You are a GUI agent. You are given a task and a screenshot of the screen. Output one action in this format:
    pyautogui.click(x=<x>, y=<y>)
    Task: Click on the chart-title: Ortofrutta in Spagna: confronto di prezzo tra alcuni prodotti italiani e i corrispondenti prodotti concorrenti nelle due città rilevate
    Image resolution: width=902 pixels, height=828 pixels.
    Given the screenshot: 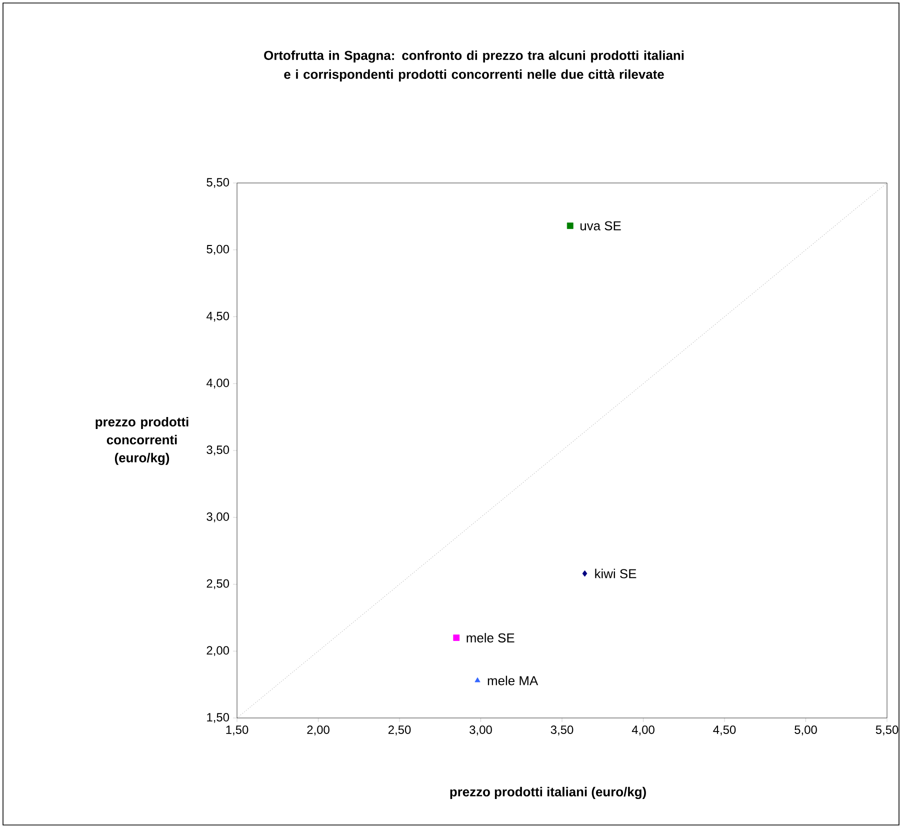 What is the action you would take?
    pyautogui.click(x=474, y=66)
    